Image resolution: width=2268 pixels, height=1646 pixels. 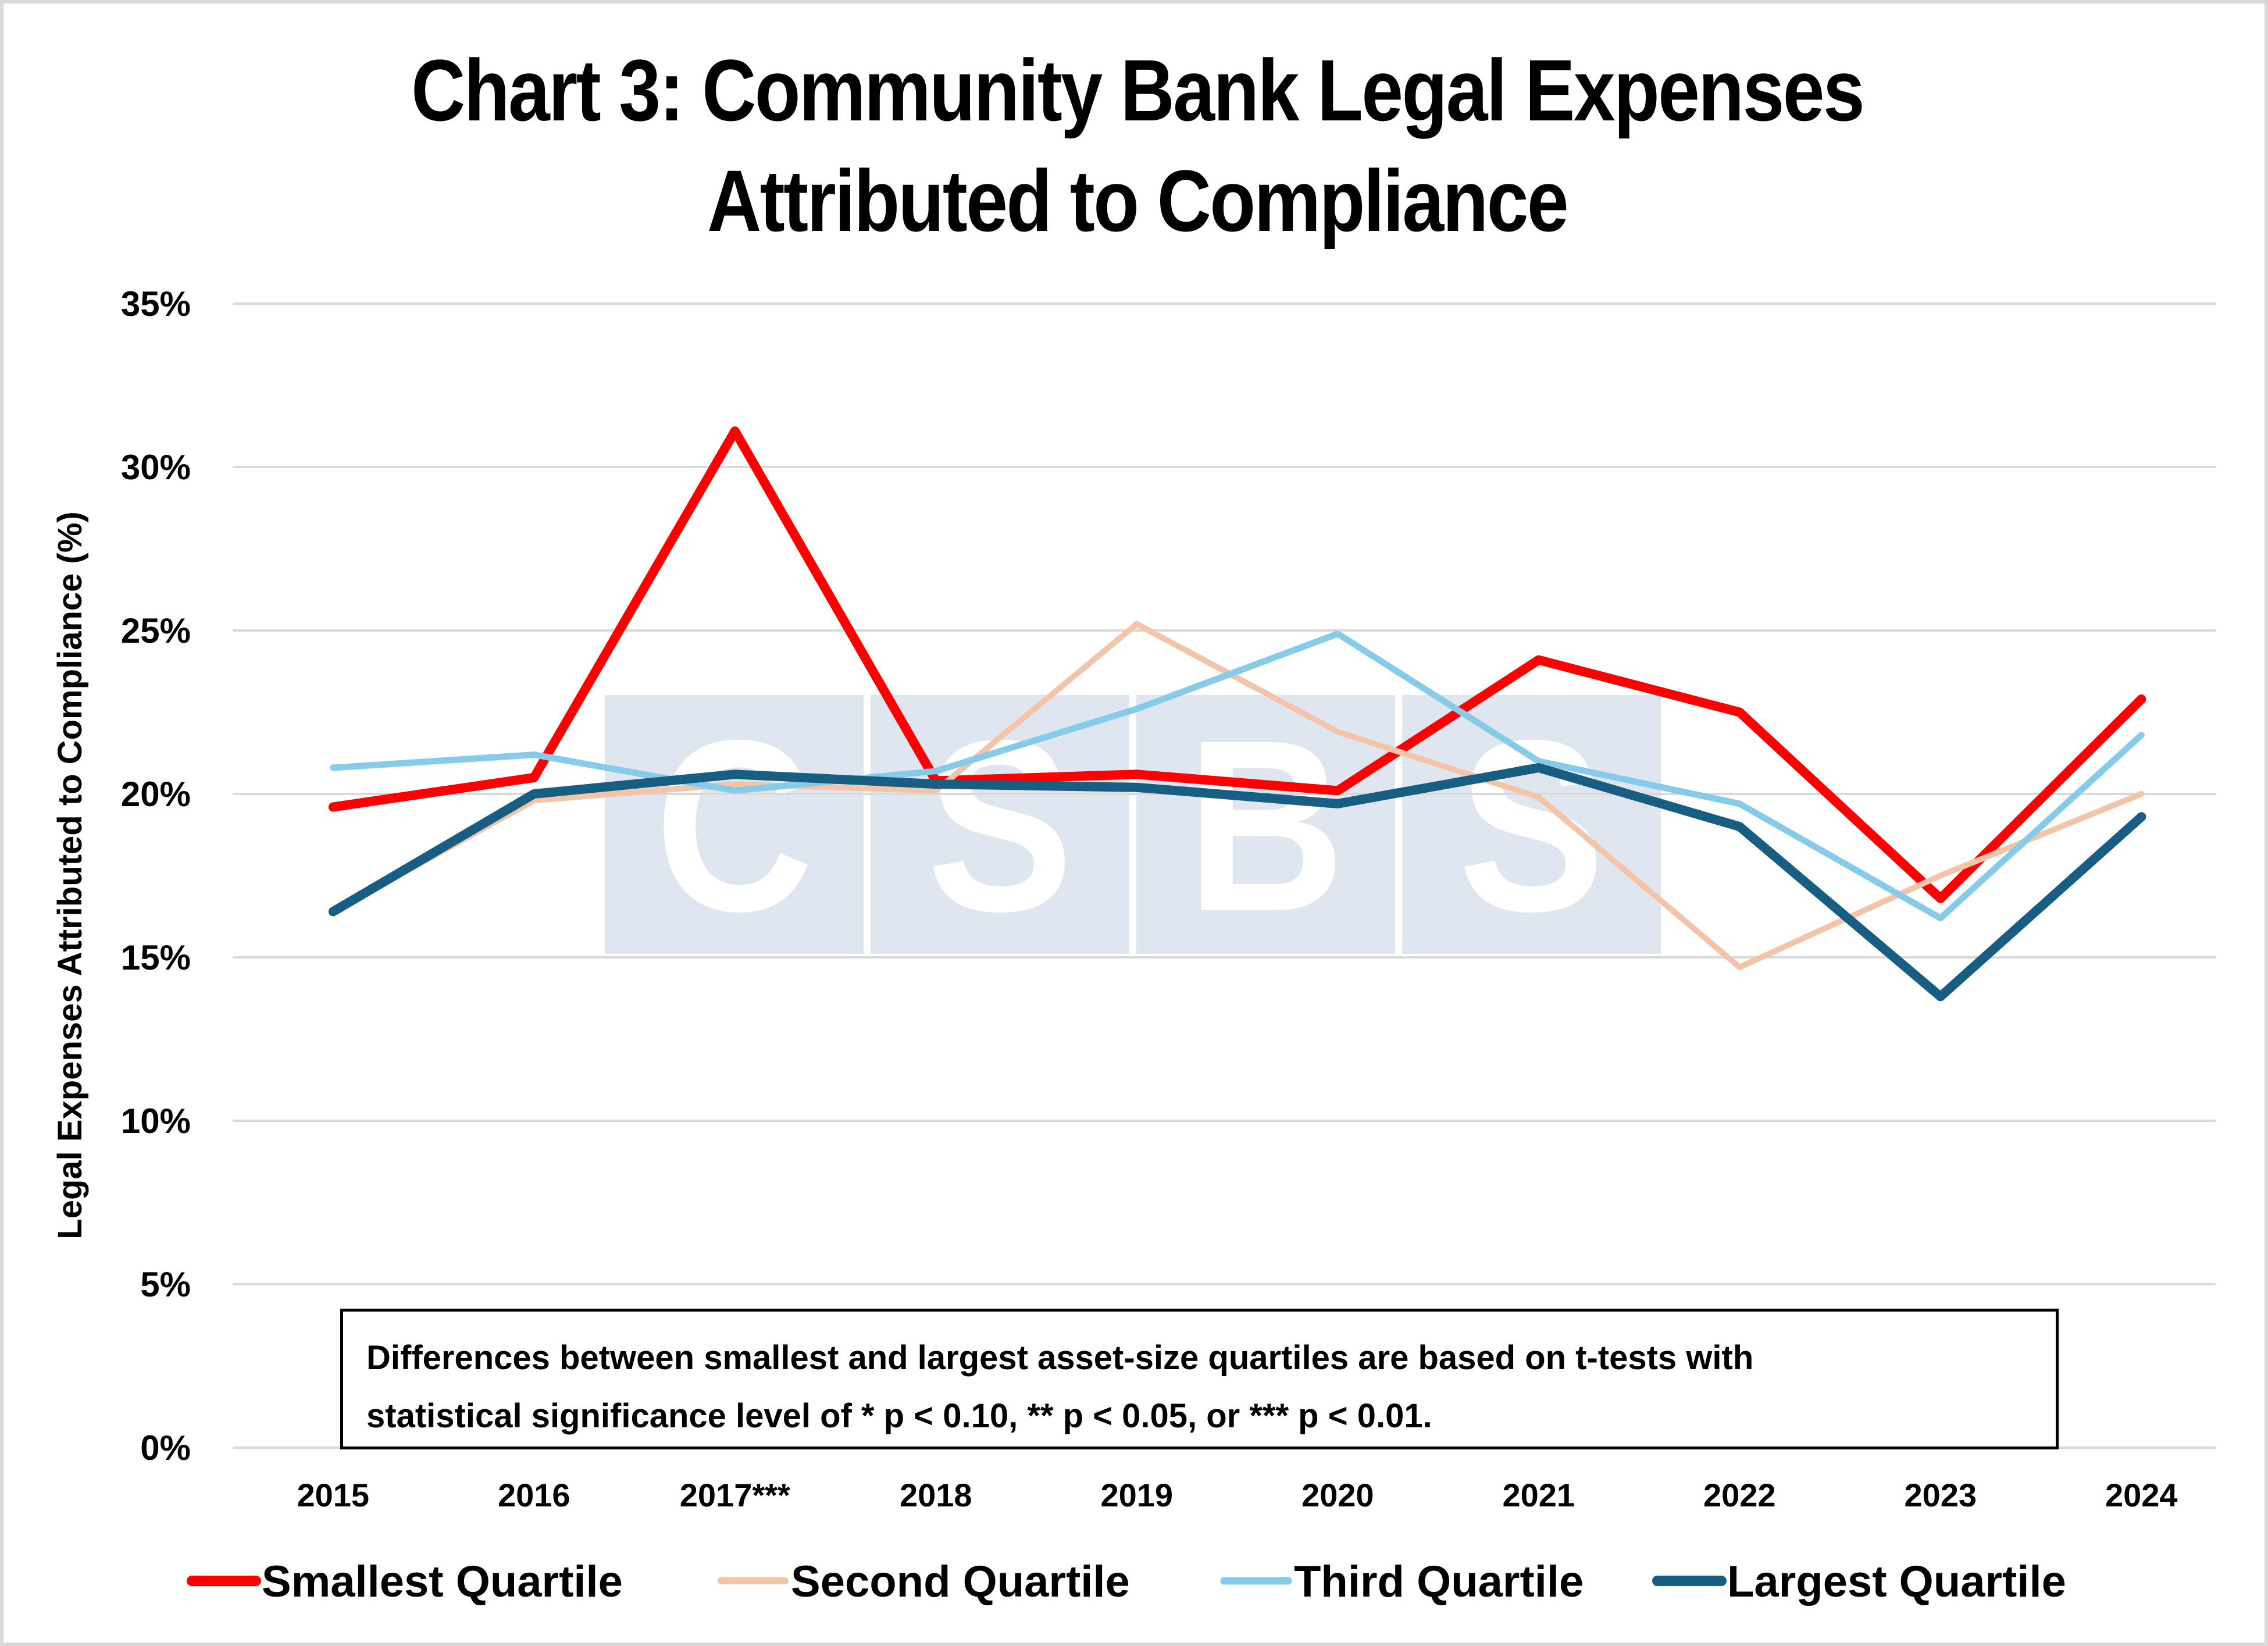 I want to click on legend-item-third-quartile: Third Quartile, so click(x=1402, y=1581).